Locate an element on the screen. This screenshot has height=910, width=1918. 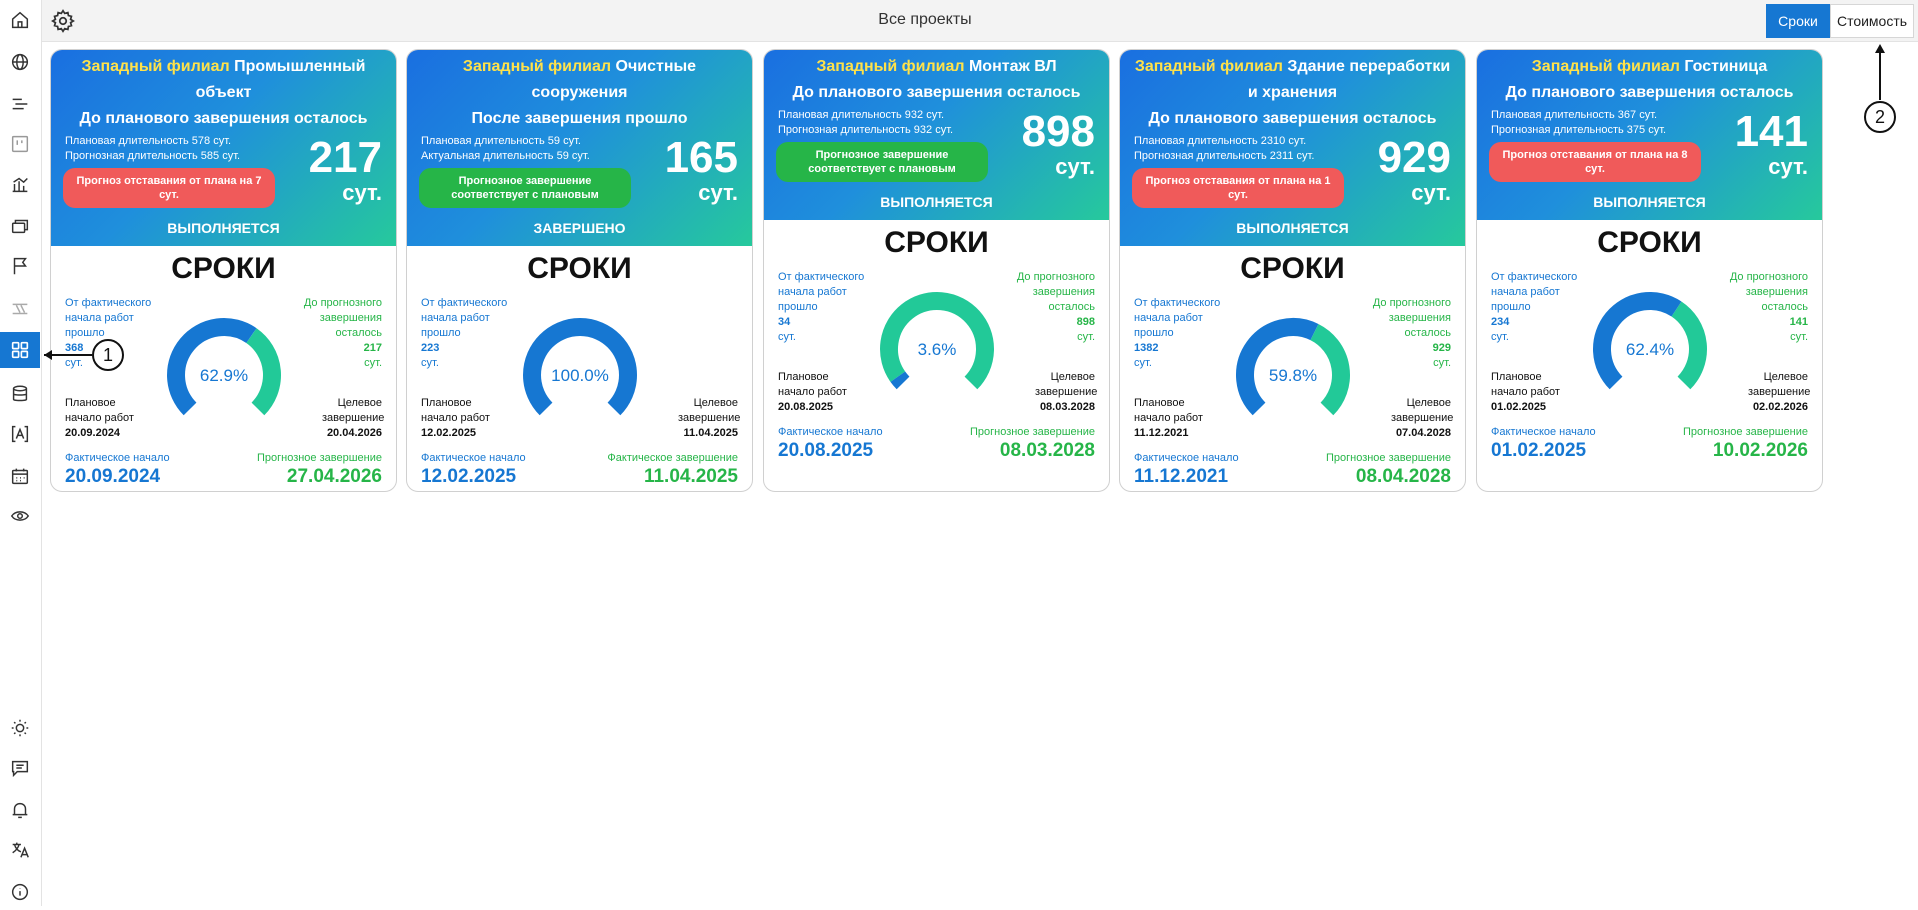
header-subtitle: До планового завершения осталось is located at coordinates (1292, 118).